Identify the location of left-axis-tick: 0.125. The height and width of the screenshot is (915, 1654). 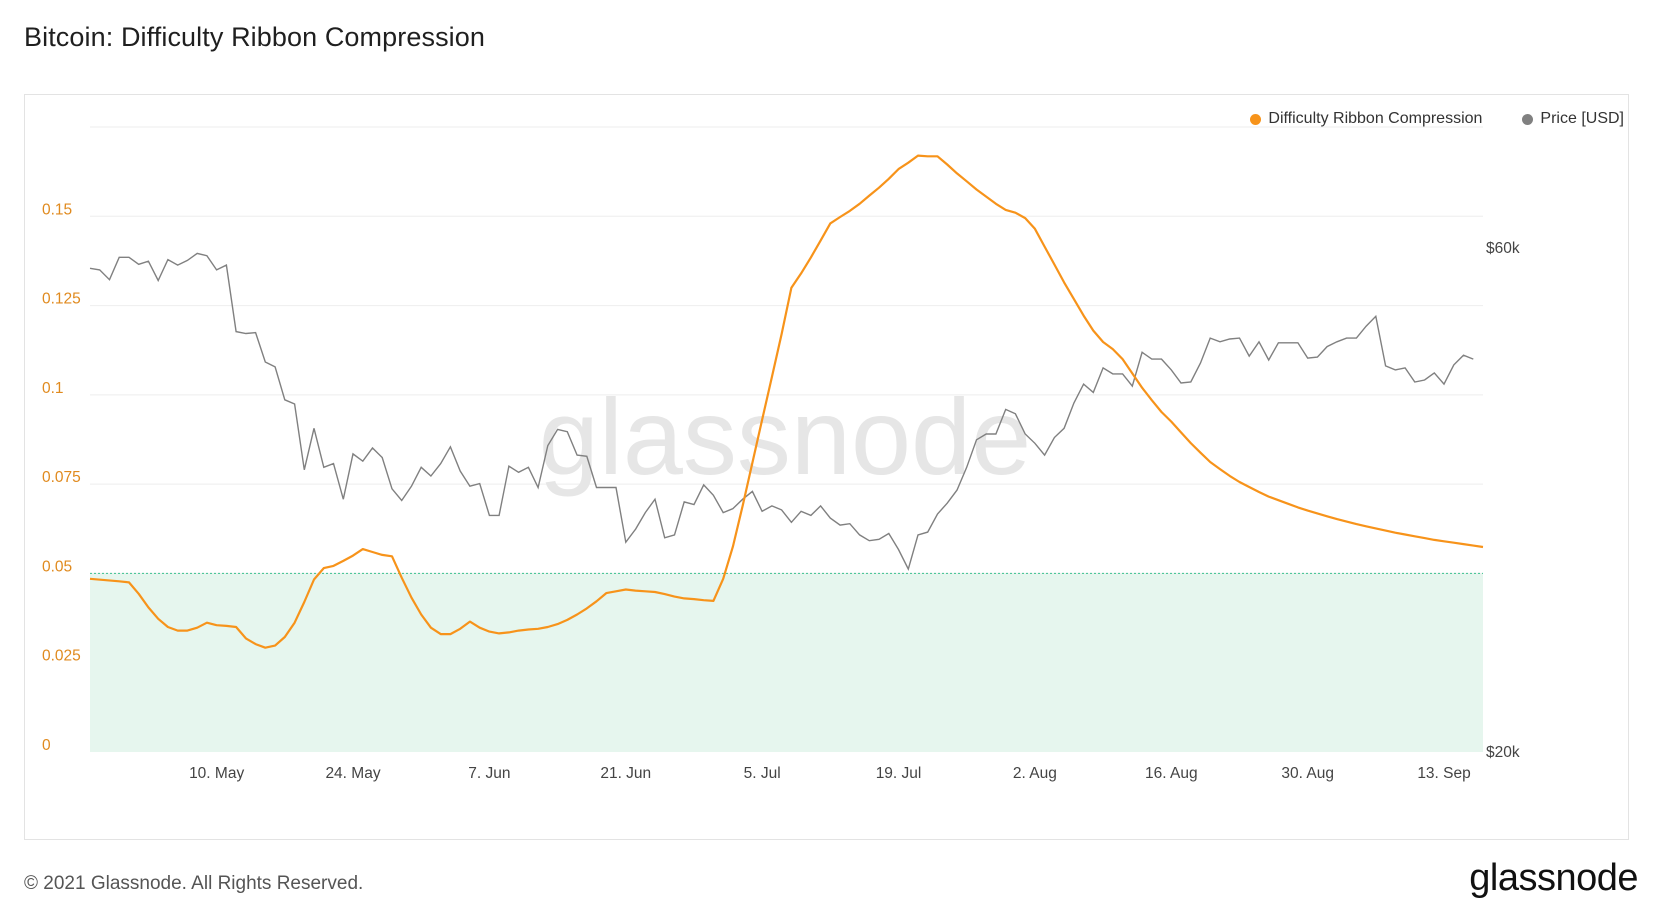
(61, 299).